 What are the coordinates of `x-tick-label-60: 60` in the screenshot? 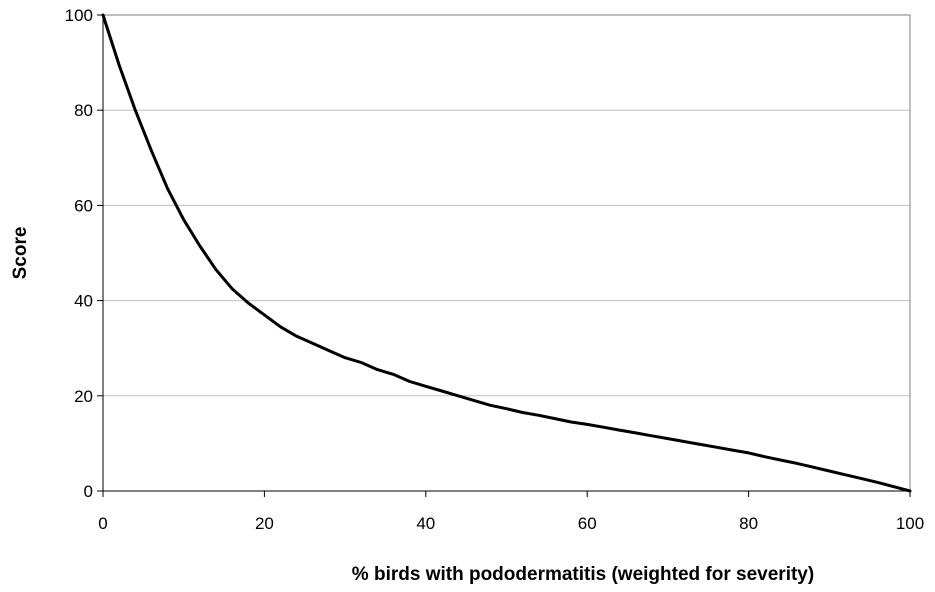 It's located at (587, 523).